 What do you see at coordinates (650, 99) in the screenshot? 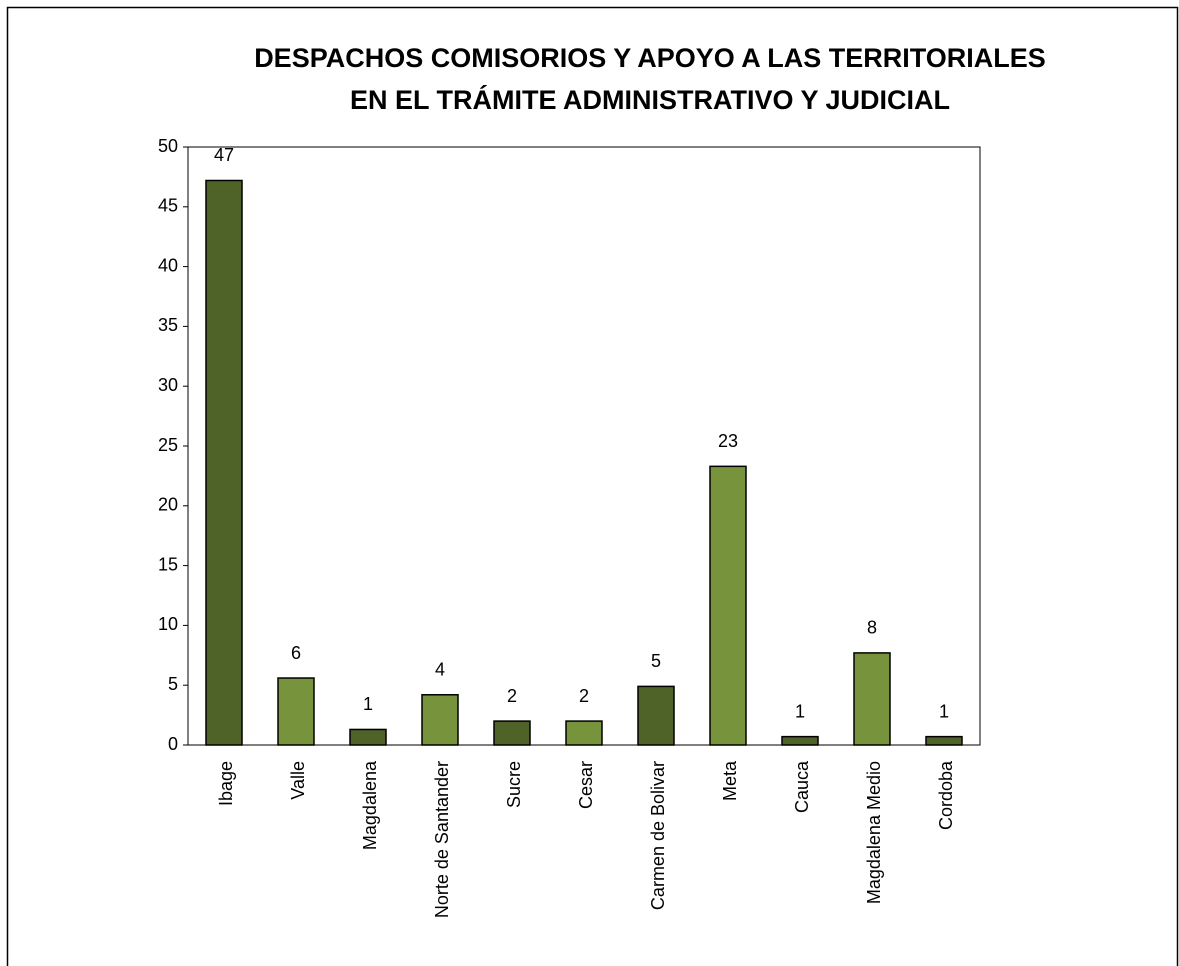
I see `chart-title: EN EL TRÁMITE ADMINISTRATIVO Y JUDICIAL` at bounding box center [650, 99].